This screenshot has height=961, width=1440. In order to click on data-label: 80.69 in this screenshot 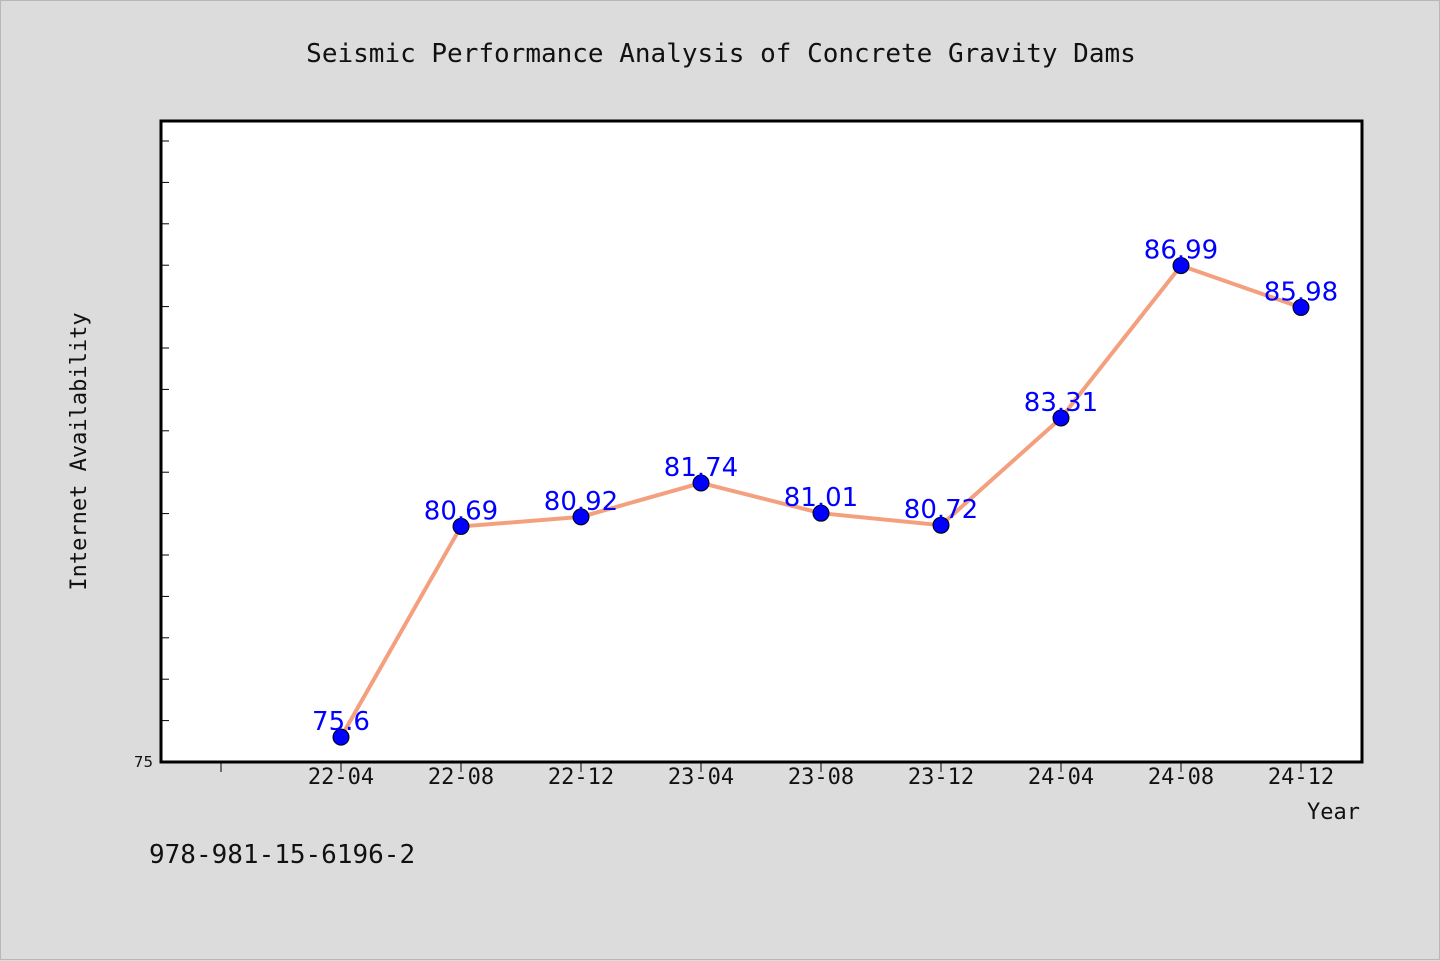, I will do `click(461, 511)`.